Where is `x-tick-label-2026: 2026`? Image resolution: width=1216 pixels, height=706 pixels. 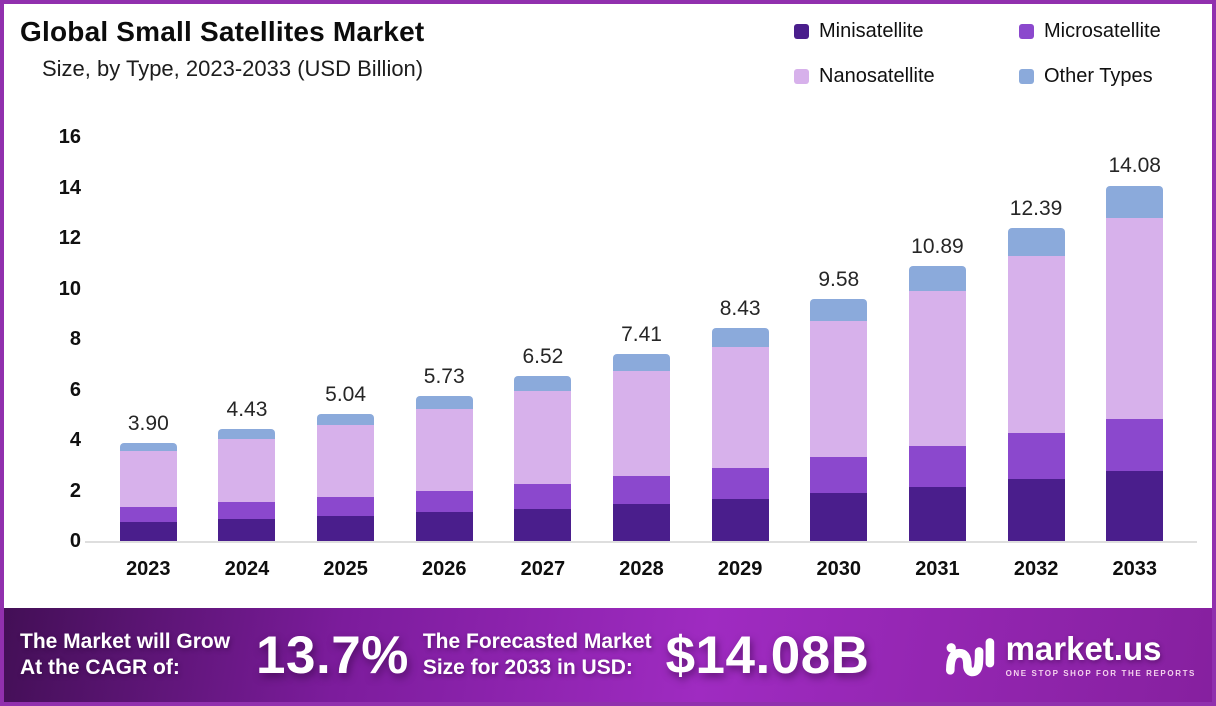
x-tick-label-2026: 2026 is located at coordinates (444, 569).